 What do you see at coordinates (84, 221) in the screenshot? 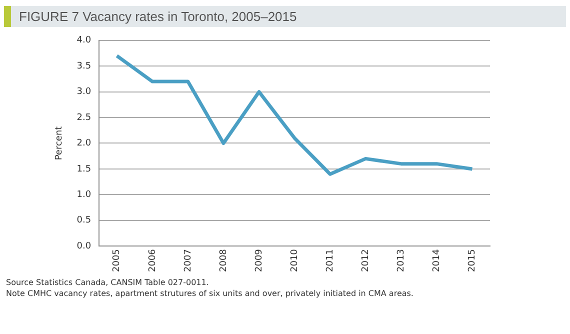
I see `y-tick-label: 0.5` at bounding box center [84, 221].